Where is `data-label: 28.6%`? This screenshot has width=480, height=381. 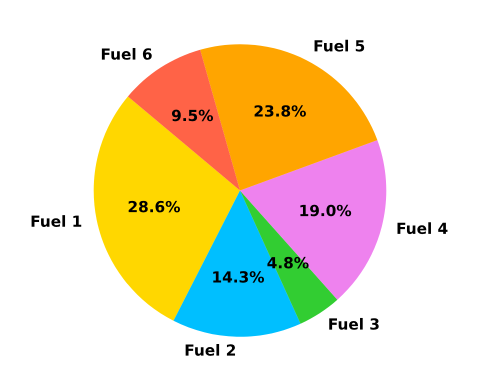
data-label: 28.6% is located at coordinates (154, 206).